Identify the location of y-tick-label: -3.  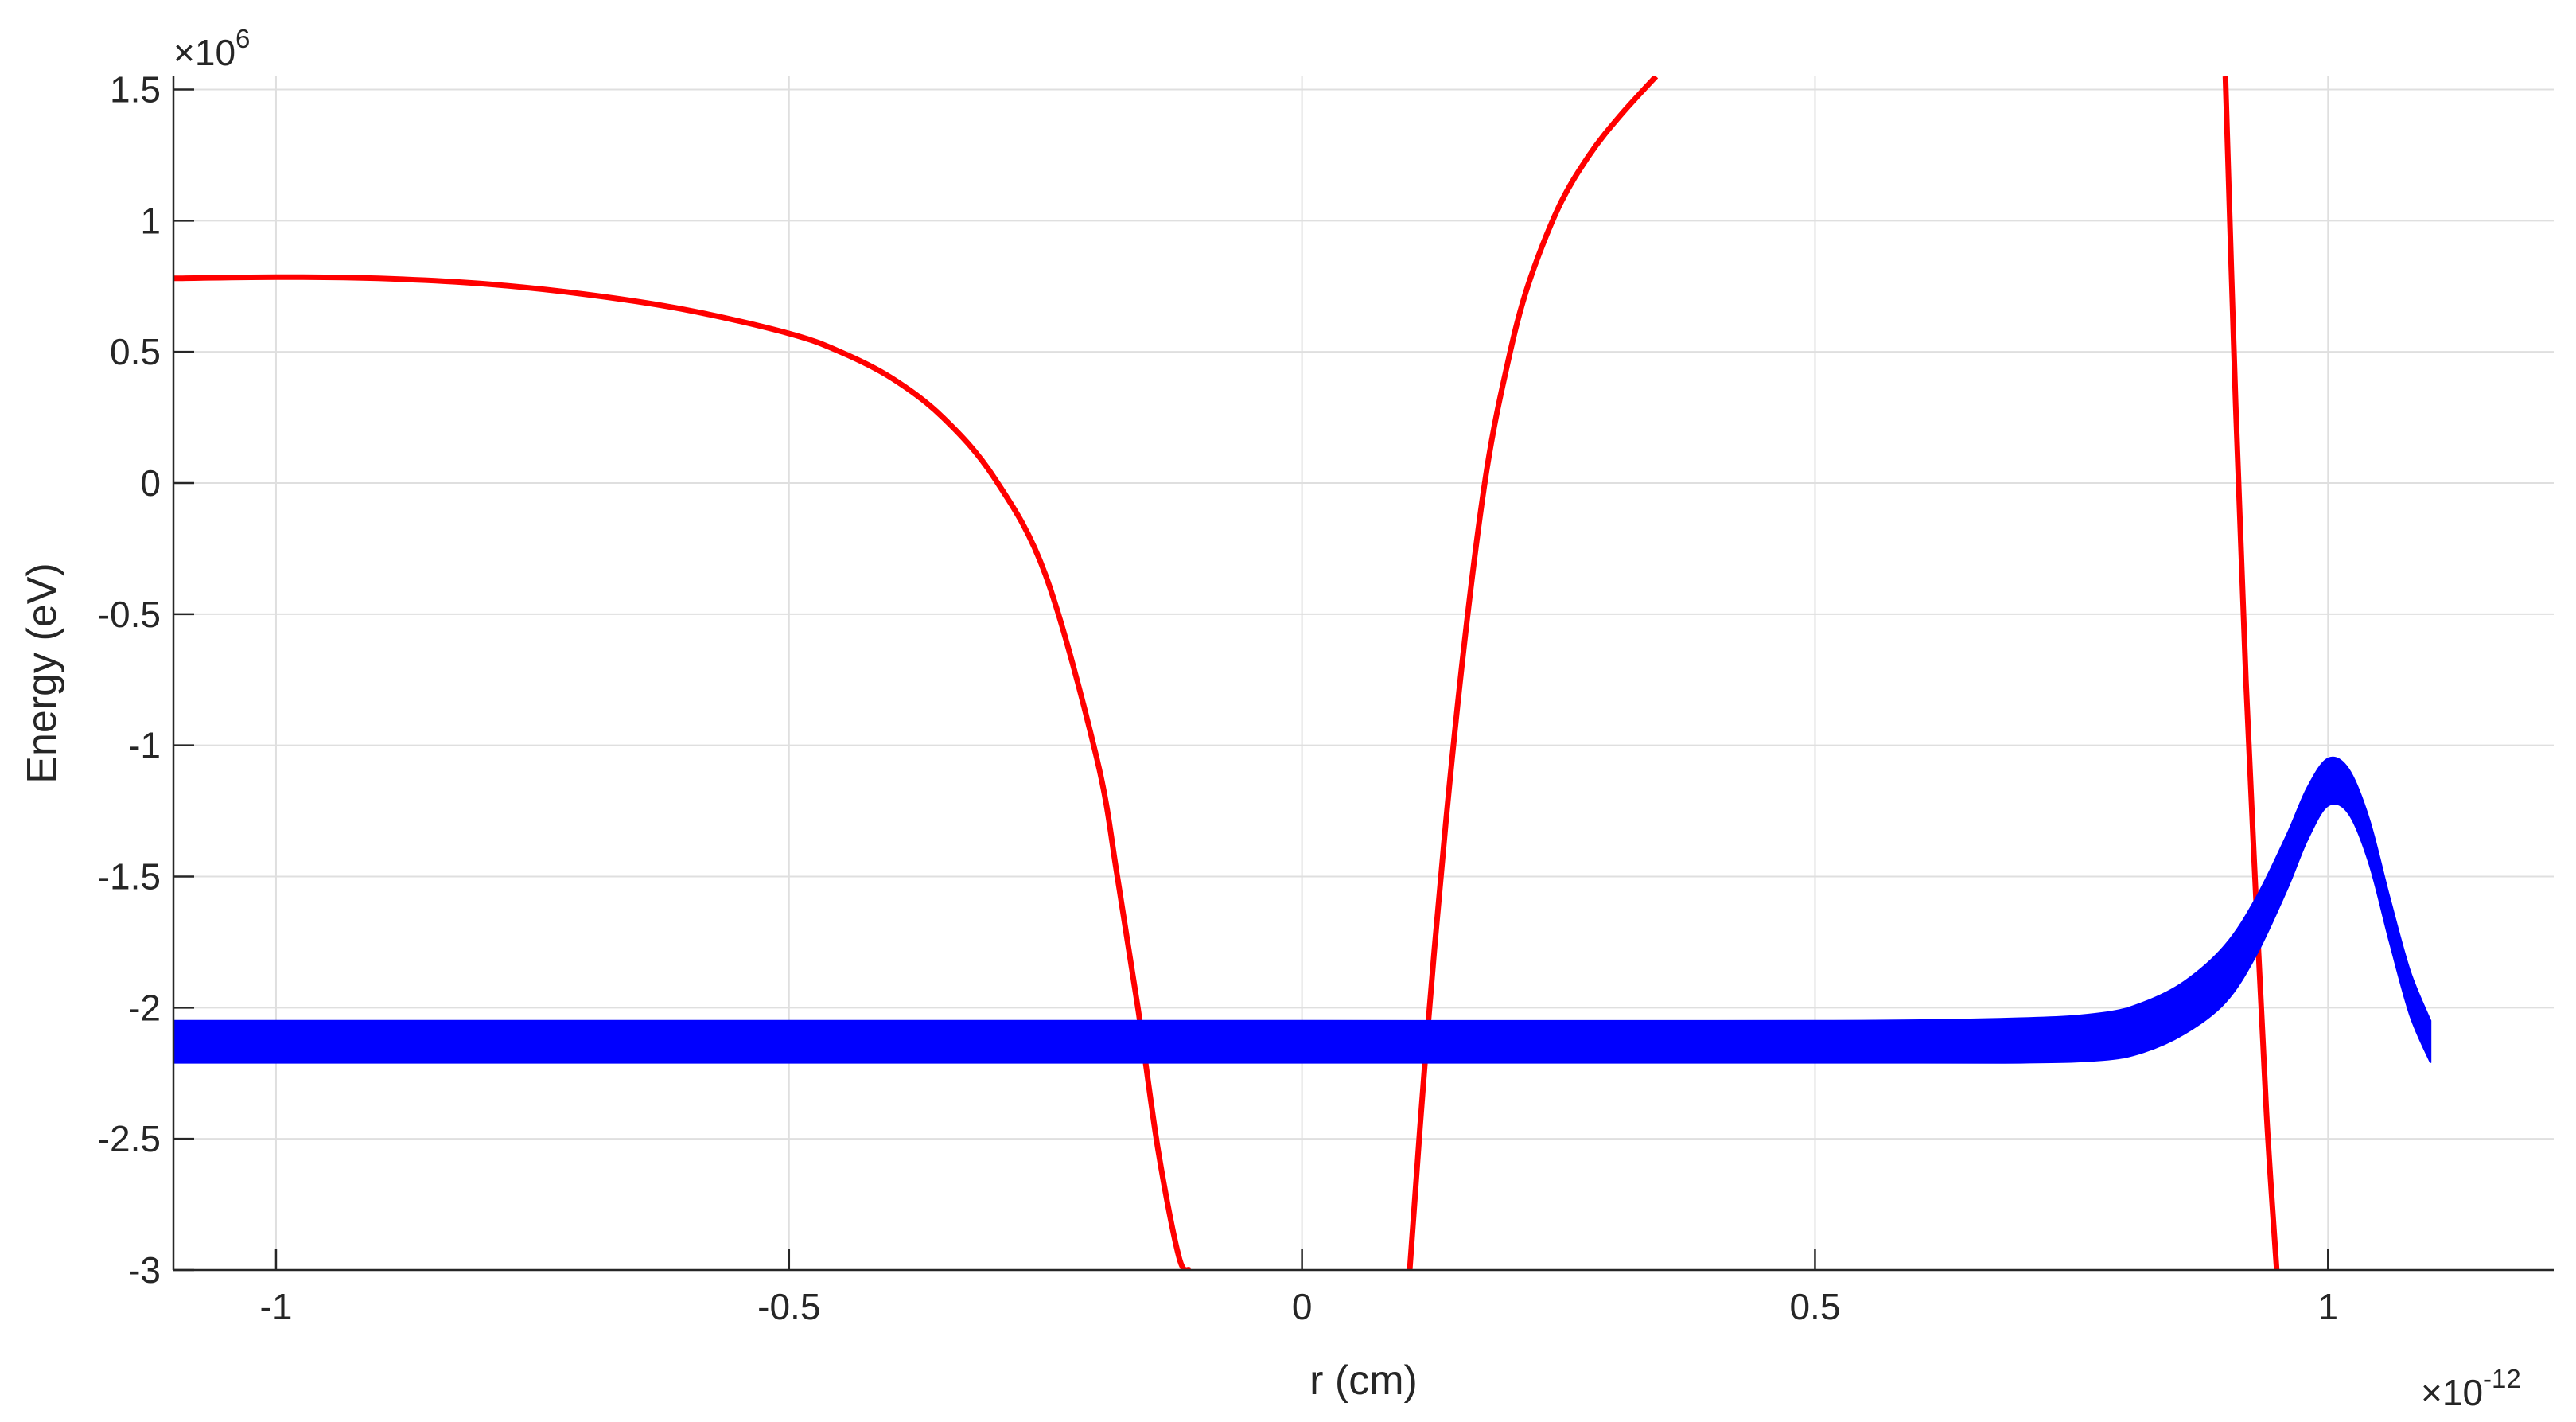
(144, 1270).